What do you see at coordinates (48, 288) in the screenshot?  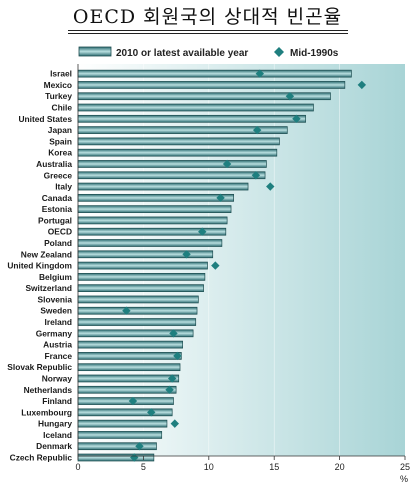 I see `category-label: Switzerland` at bounding box center [48, 288].